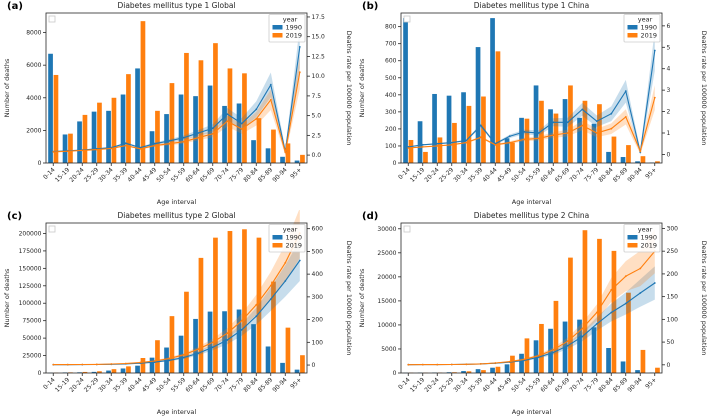 This screenshot has height=419, width=709. I want to click on panel-letter-a: (a), so click(15, 6).